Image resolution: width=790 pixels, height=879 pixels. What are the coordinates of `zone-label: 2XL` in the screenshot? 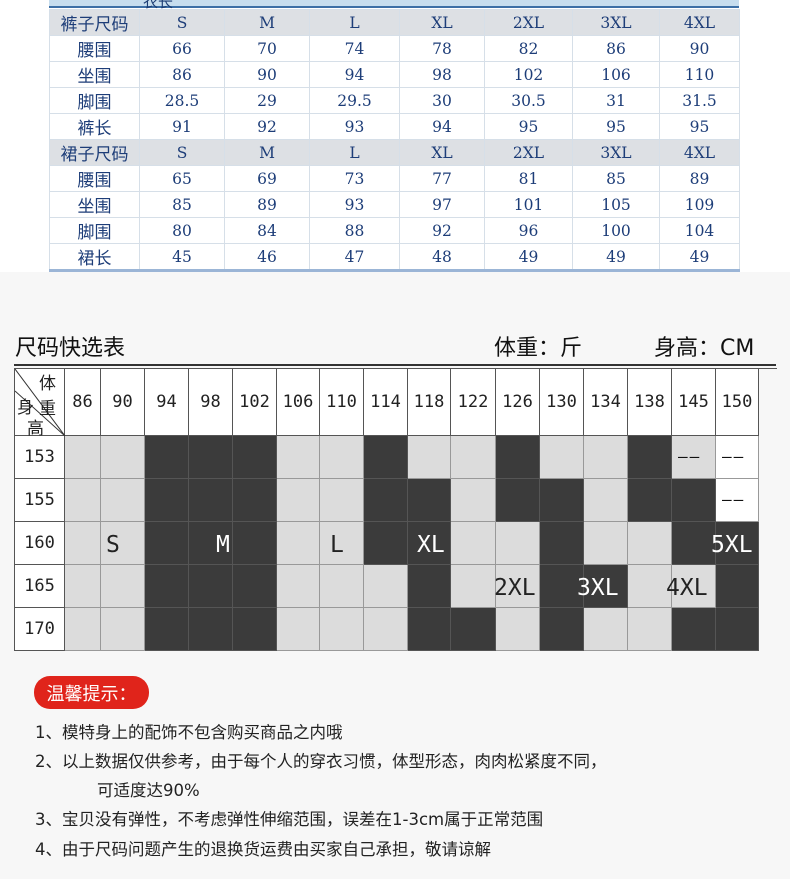 It's located at (515, 588).